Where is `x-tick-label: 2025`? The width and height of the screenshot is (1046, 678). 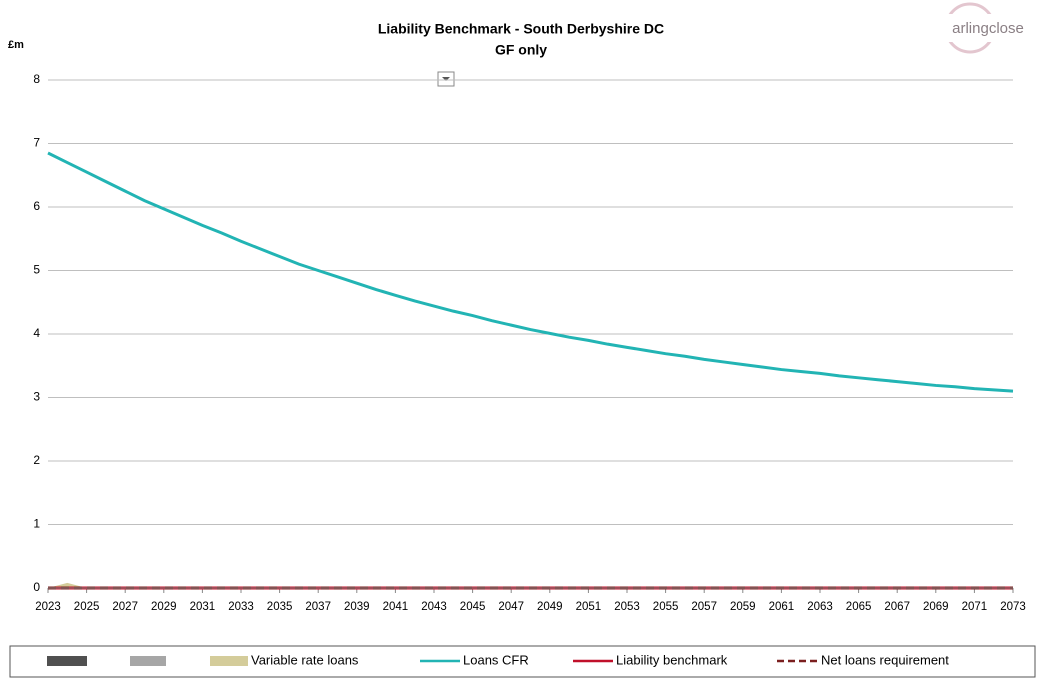 x-tick-label: 2025 is located at coordinates (87, 607).